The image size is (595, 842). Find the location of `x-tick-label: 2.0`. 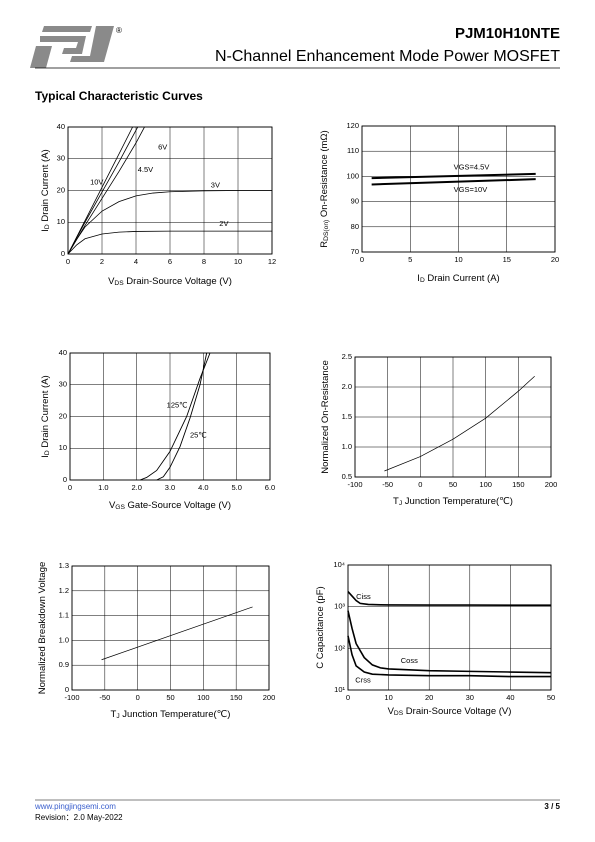

x-tick-label: 2.0 is located at coordinates (136, 487).